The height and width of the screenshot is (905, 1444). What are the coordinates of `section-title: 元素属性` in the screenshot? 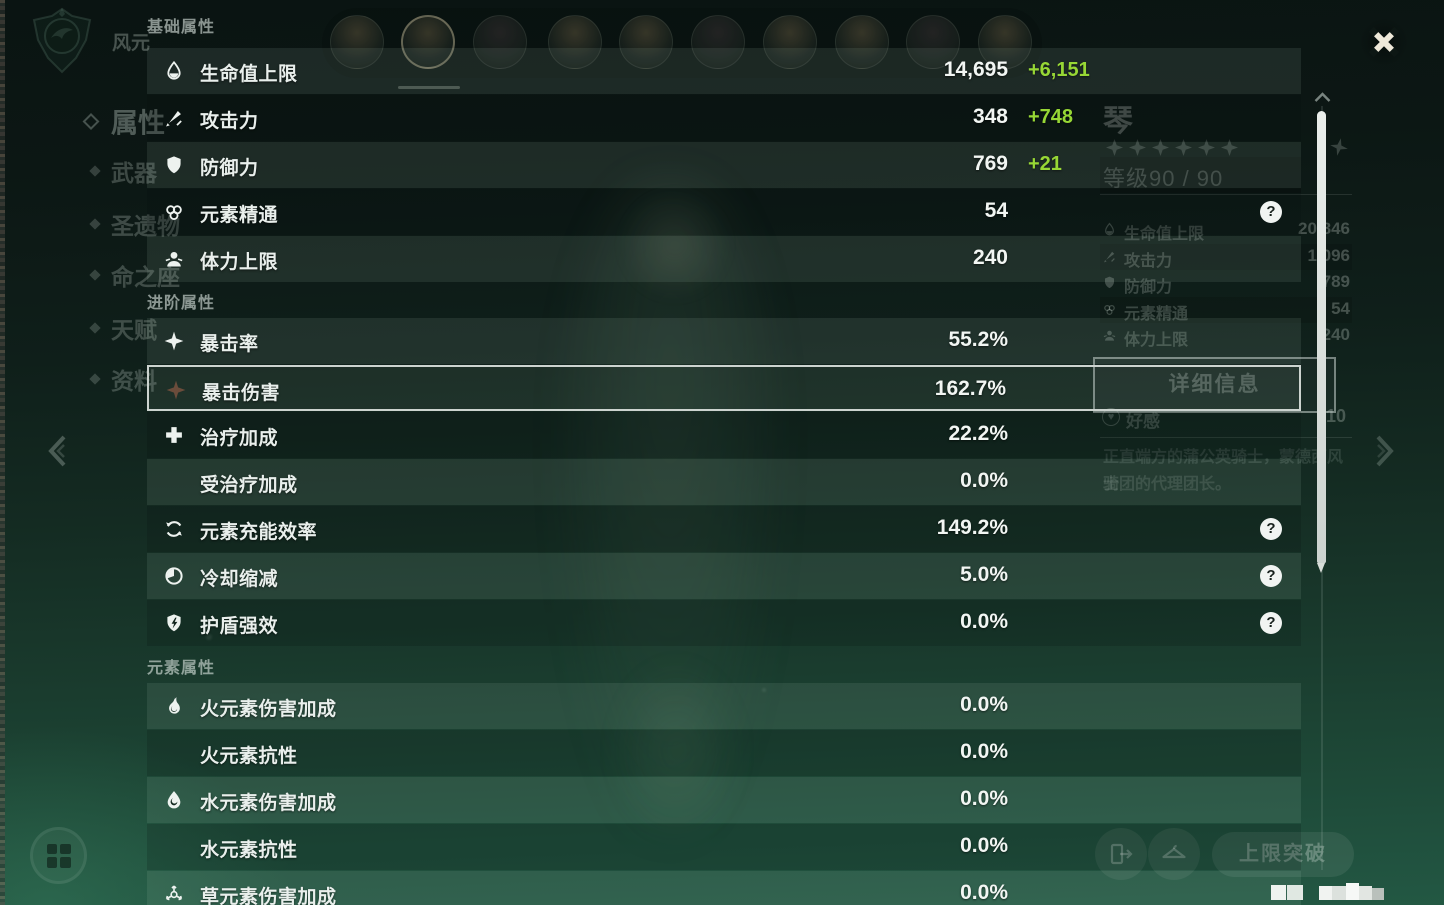 It's located at (181, 668).